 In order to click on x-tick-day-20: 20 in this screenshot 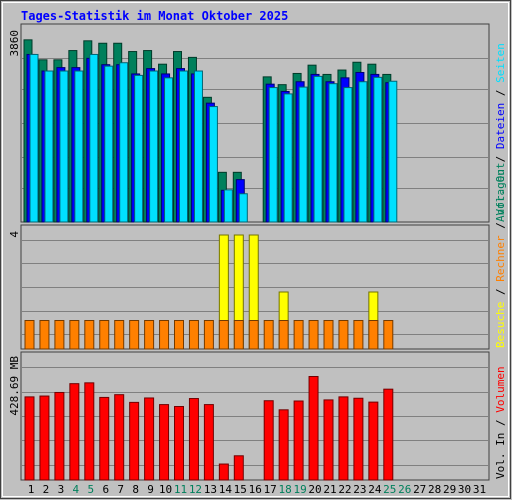, I will do `click(314, 489)`.